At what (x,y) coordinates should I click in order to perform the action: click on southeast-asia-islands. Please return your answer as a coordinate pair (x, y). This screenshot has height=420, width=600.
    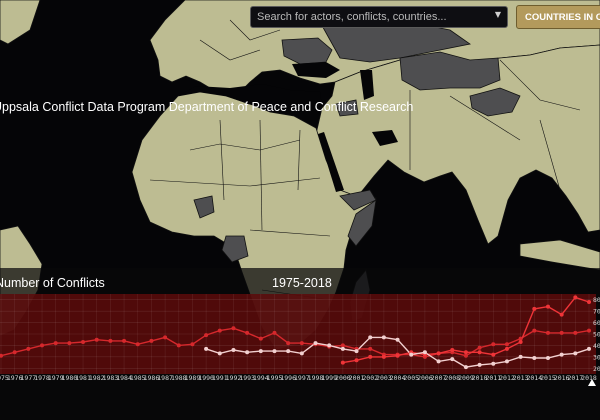
    Looking at the image, I should click on (559, 255).